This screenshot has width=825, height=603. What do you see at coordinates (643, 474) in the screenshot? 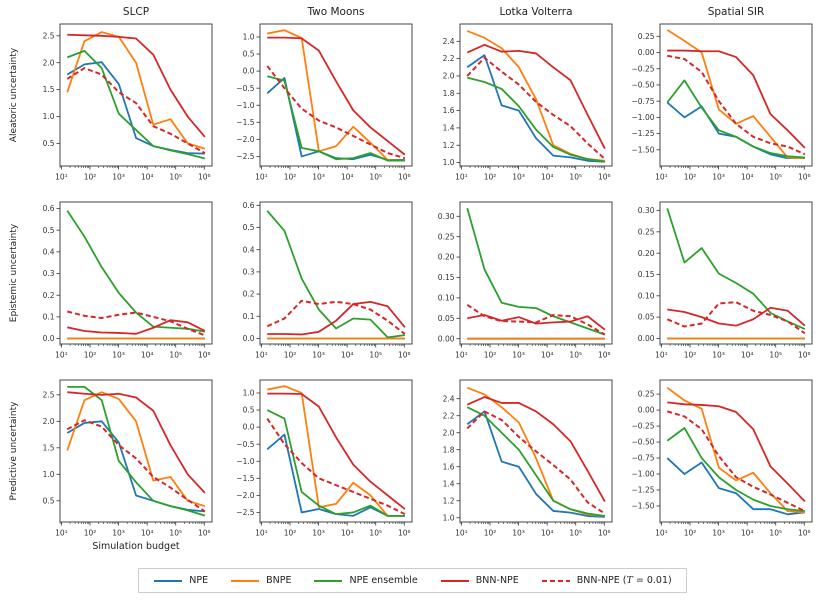
I see `y-tick-label: −1.00` at bounding box center [643, 474].